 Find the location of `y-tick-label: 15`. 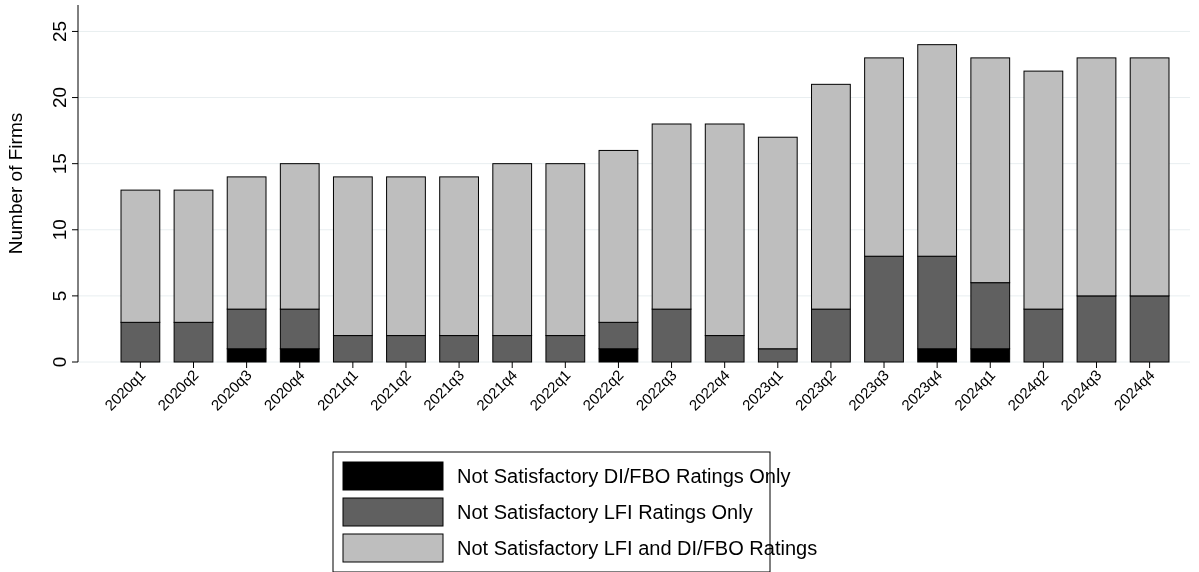

y-tick-label: 15 is located at coordinates (59, 164).